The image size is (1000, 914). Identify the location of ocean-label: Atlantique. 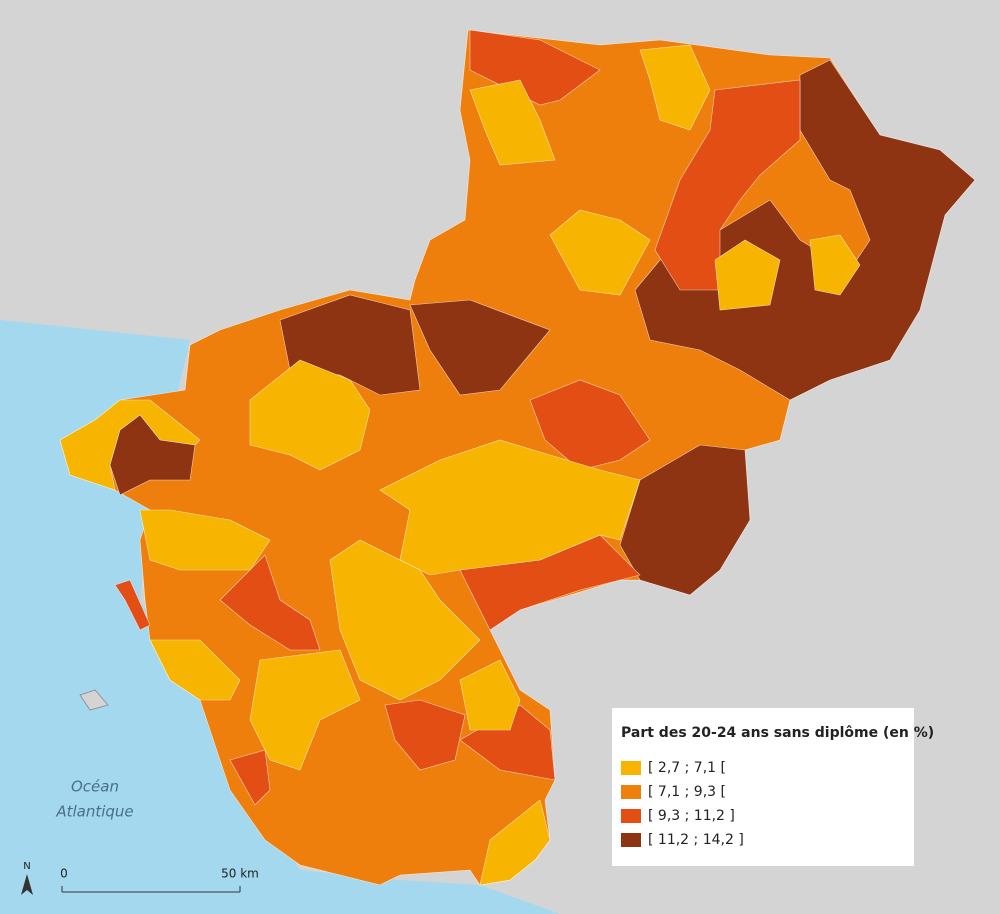
(94, 812).